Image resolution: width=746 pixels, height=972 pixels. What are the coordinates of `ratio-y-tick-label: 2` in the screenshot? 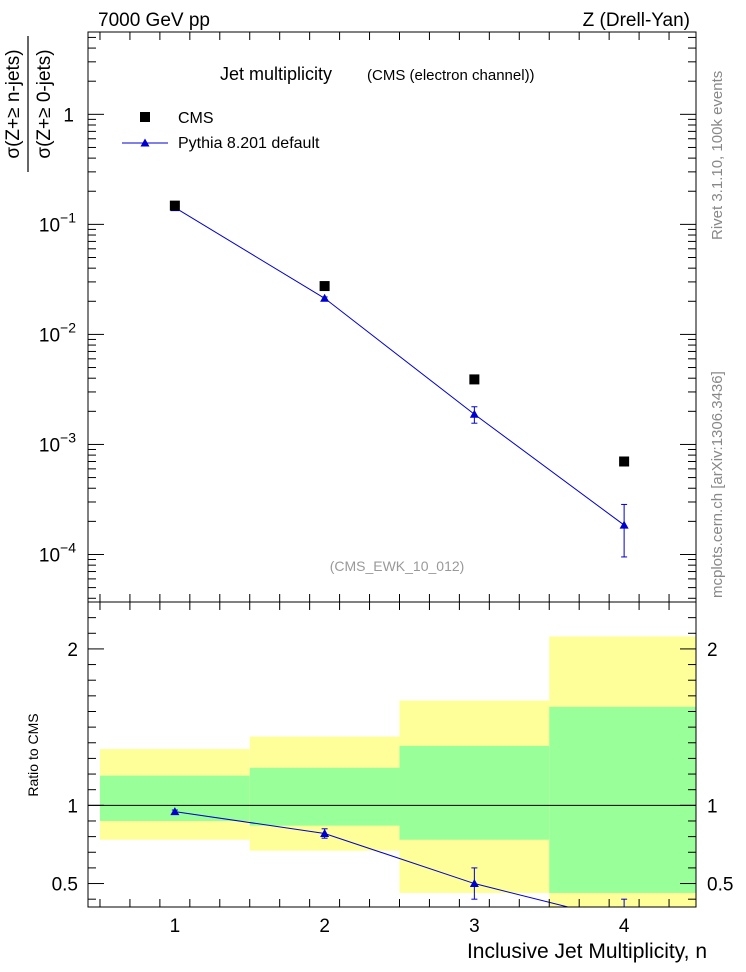 It's located at (72, 650).